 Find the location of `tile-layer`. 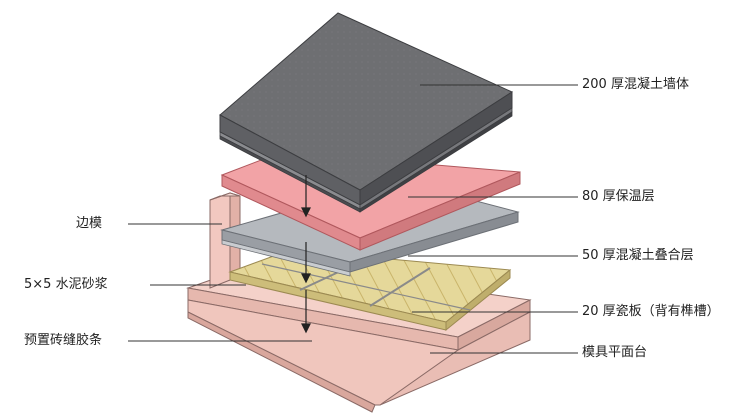

tile-layer is located at coordinates (370, 290).